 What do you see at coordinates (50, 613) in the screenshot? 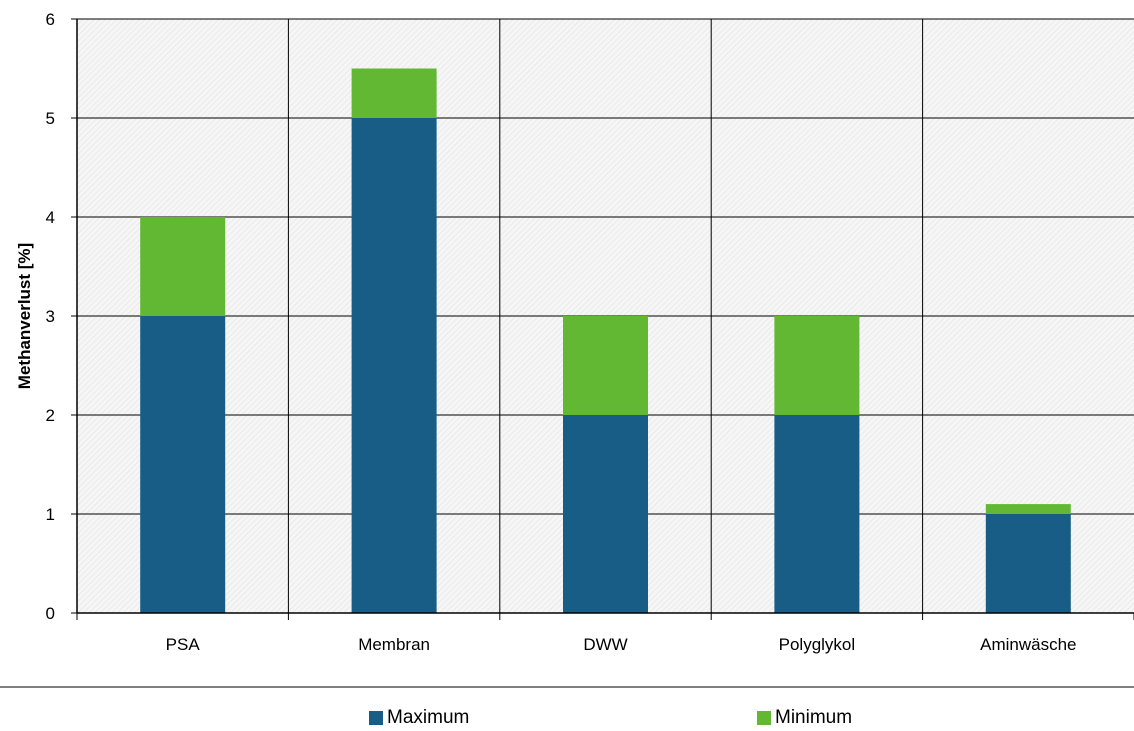
I see `y-tick-label: 0` at bounding box center [50, 613].